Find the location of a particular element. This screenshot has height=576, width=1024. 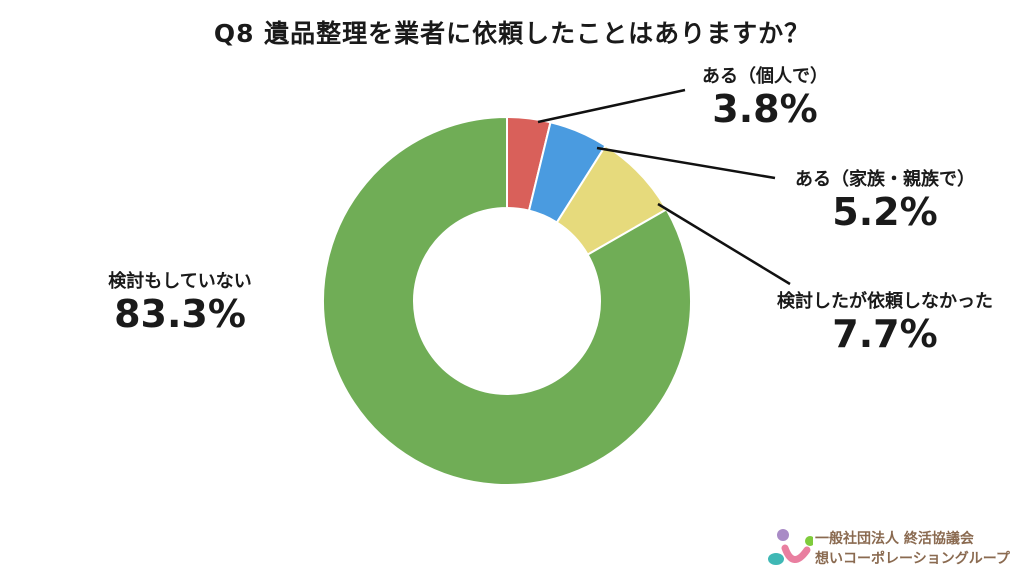

logo-line1: 一般社団法人 終活協議会 is located at coordinates (894, 539).